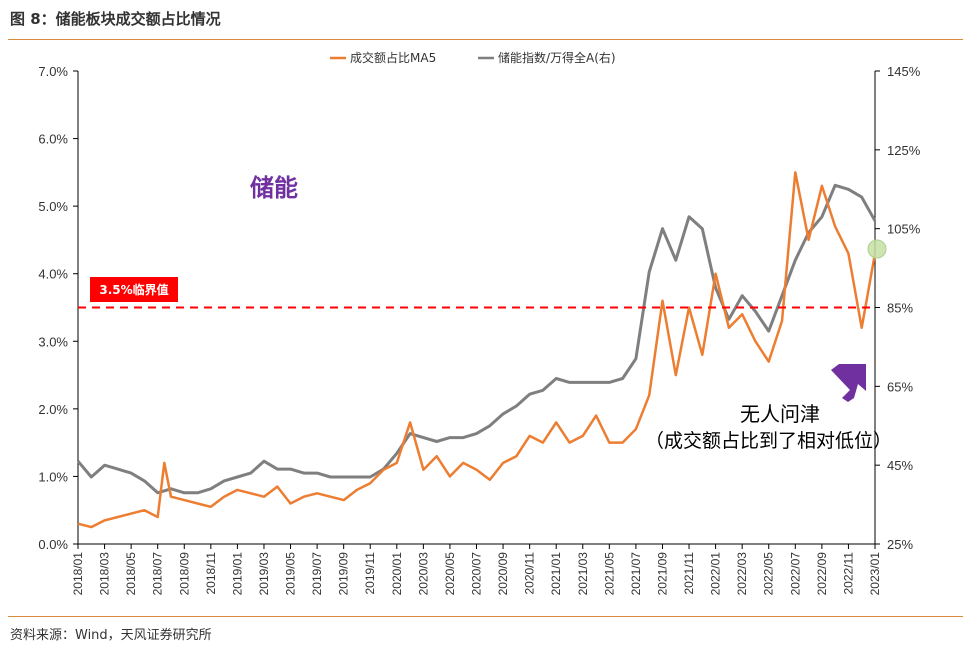 The width and height of the screenshot is (965, 654). I want to click on x-tick-label: 2022/01, so click(716, 574).